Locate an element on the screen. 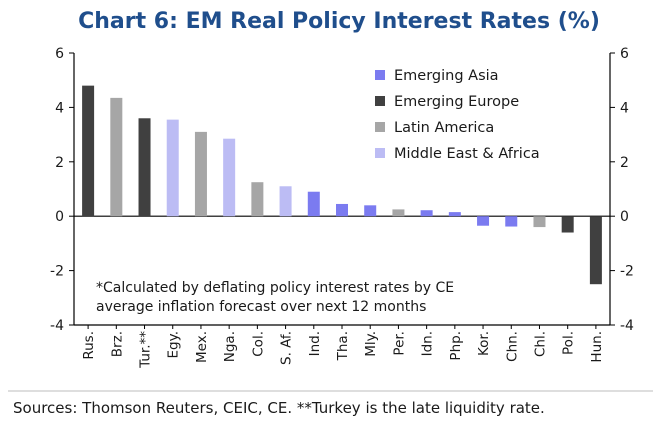  x-tick-label: Mex. is located at coordinates (202, 347).